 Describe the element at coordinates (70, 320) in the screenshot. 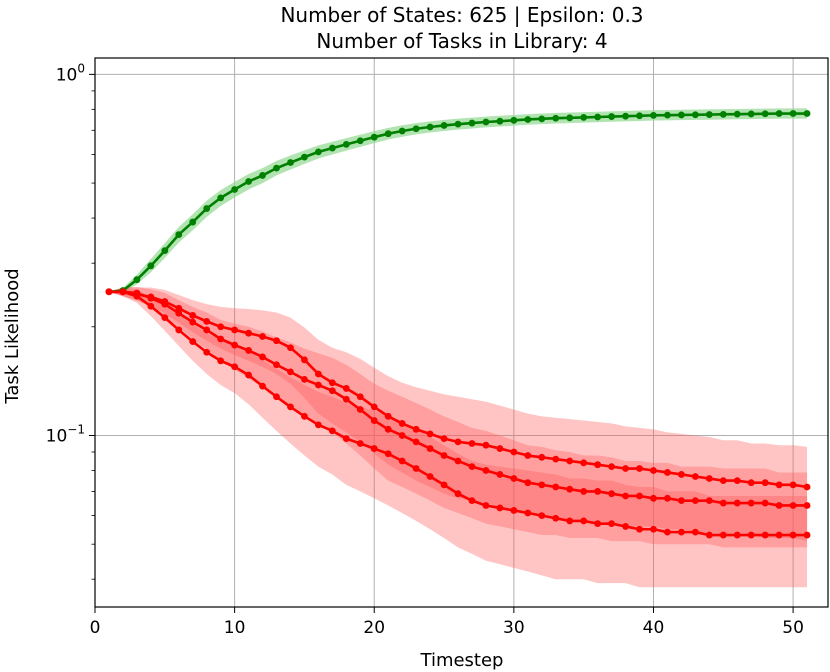

I see `y-axis-ticks: 100 10−1` at that location.